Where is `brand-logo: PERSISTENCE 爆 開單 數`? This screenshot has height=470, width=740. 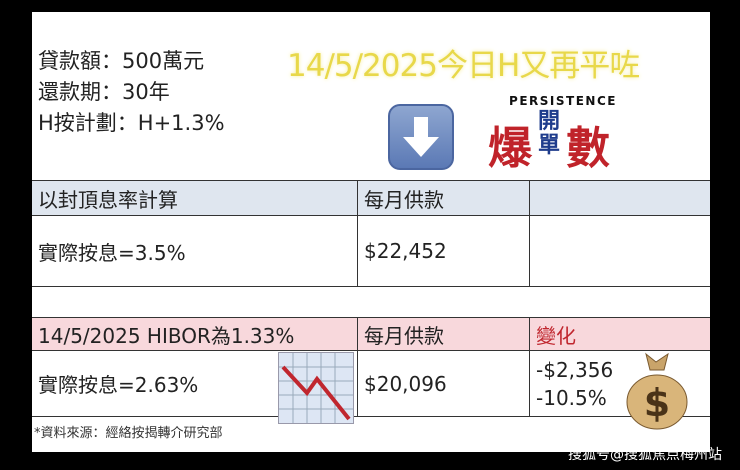
brand-logo: PERSISTENCE 爆 開單 數 is located at coordinates (552, 134).